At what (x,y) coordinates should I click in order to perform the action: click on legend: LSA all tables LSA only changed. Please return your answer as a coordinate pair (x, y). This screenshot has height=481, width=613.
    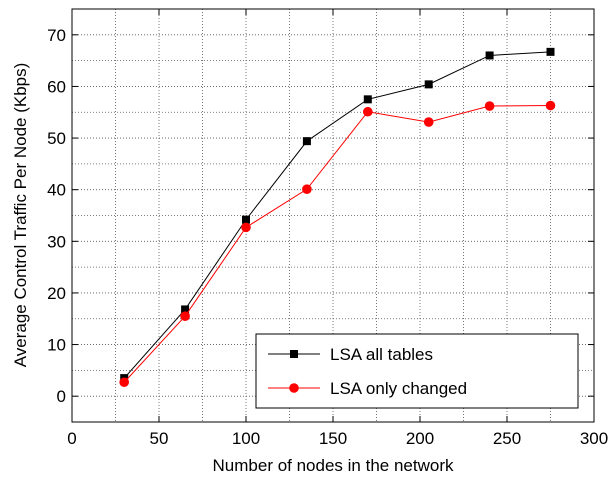
    Looking at the image, I should click on (417, 371).